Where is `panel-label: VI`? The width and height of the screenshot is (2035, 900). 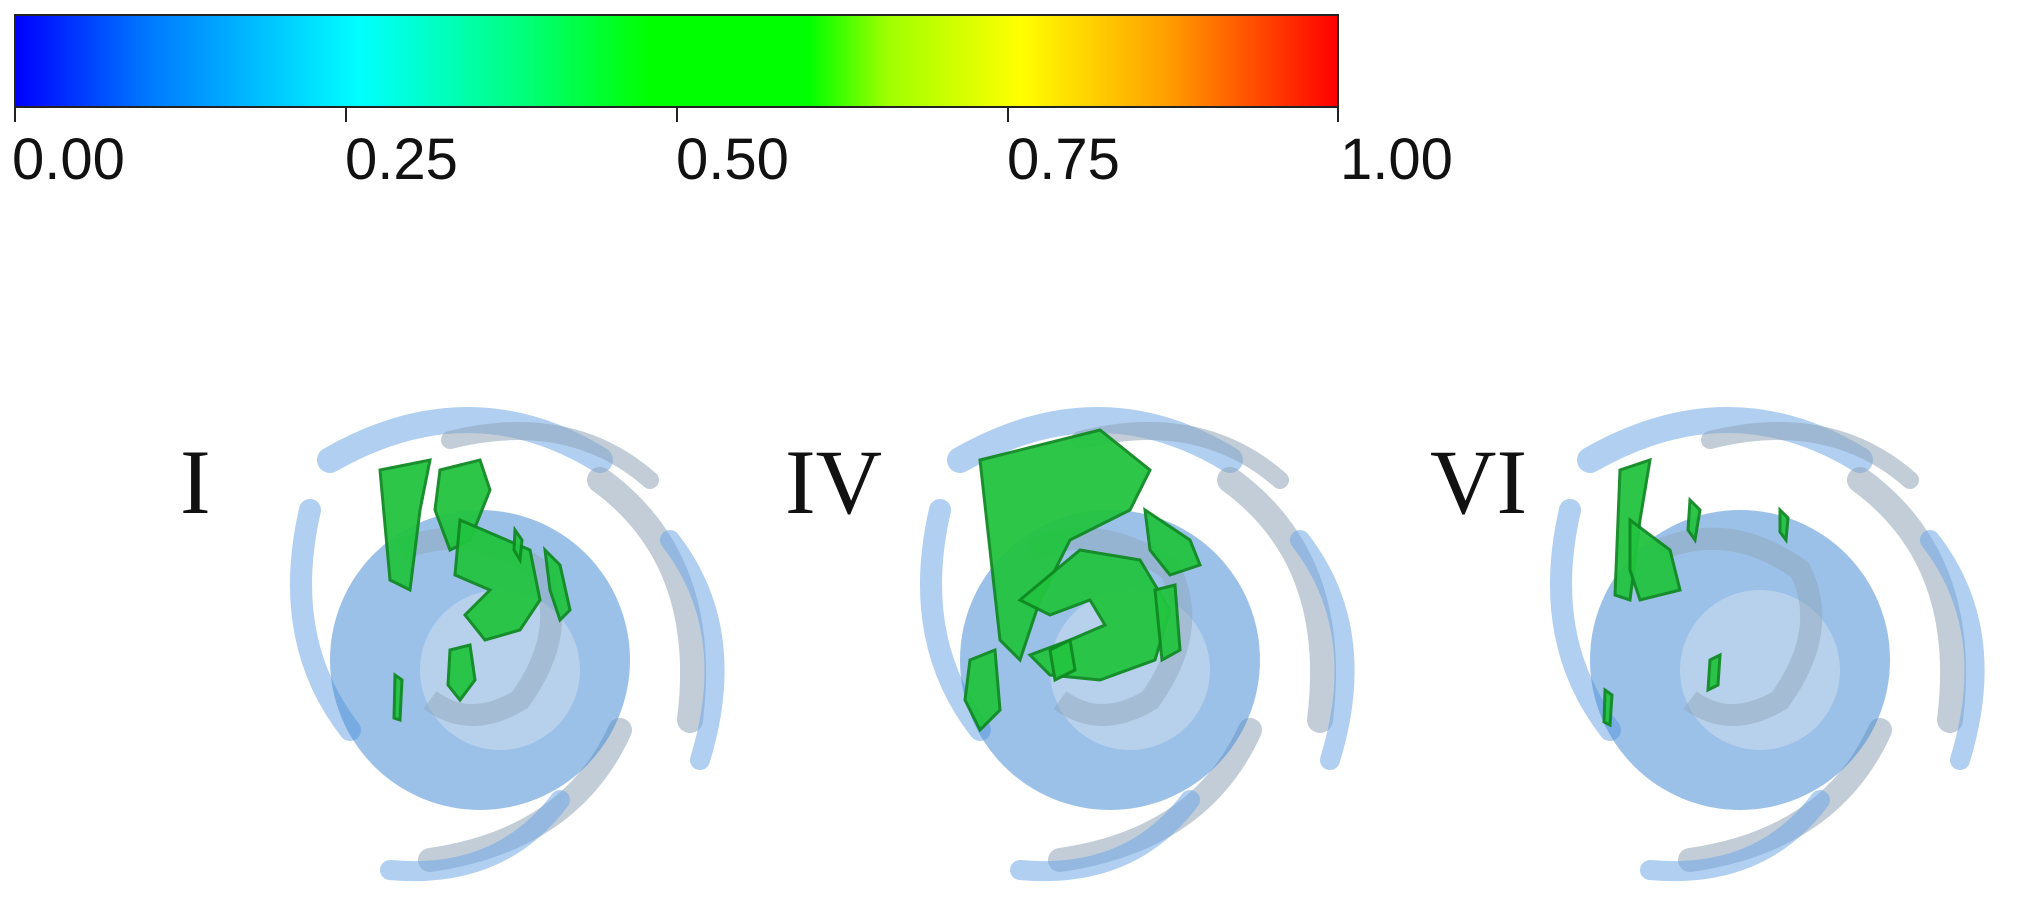
panel-label: VI is located at coordinates (1479, 482).